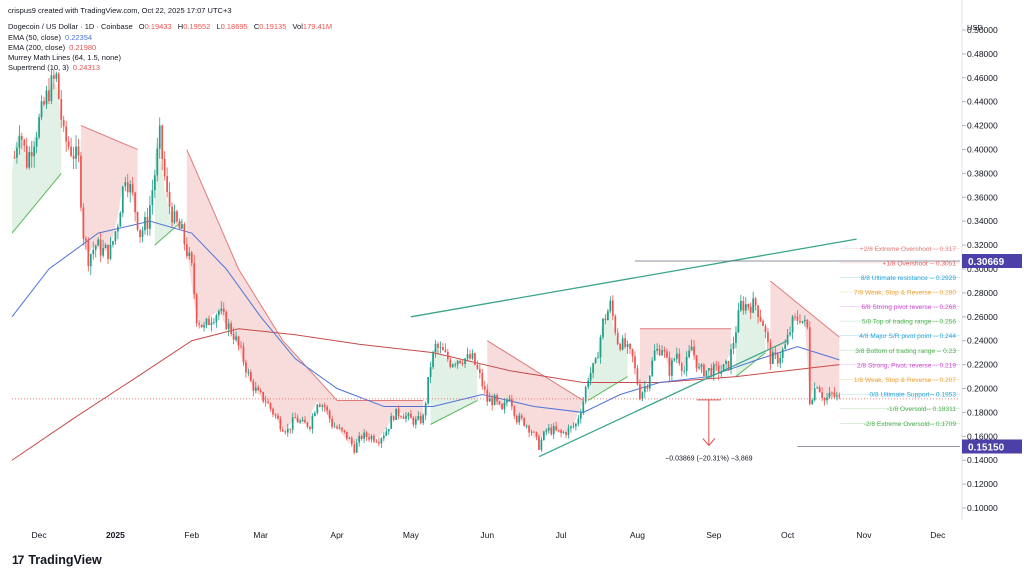 The image size is (1024, 573). I want to click on indicator-ema200-value: 0.21980, so click(83, 47).